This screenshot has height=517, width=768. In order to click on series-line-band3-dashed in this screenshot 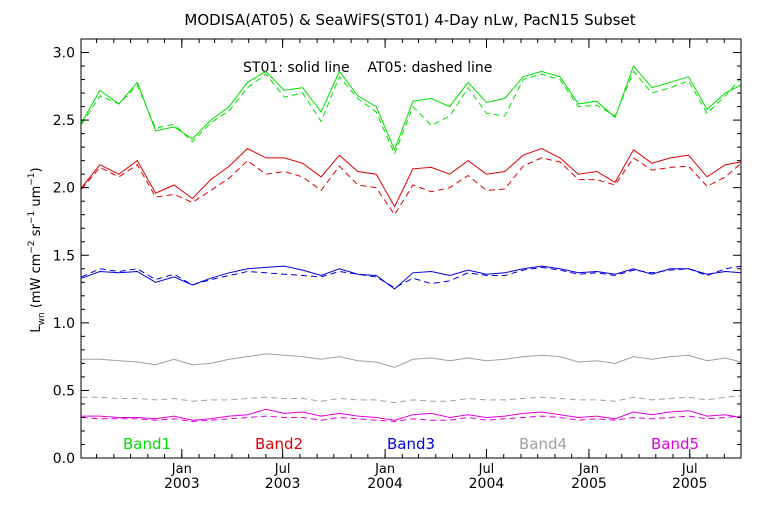, I will do `click(411, 277)`.